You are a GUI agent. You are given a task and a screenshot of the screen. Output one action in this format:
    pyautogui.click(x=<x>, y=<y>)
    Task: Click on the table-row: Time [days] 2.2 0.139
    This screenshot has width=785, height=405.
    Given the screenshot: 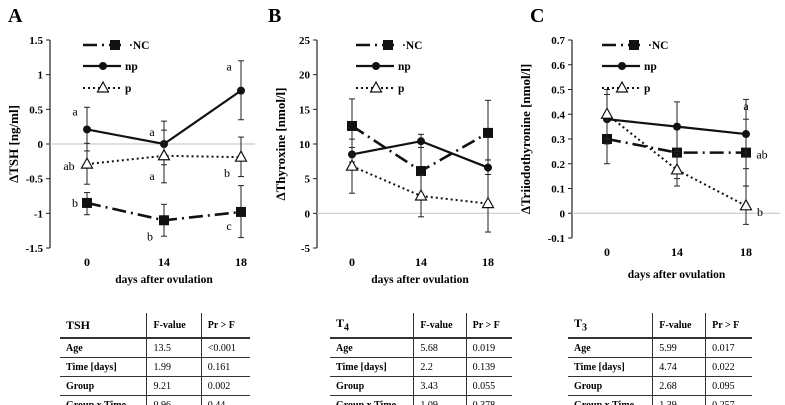 What is the action you would take?
    pyautogui.click(x=421, y=367)
    